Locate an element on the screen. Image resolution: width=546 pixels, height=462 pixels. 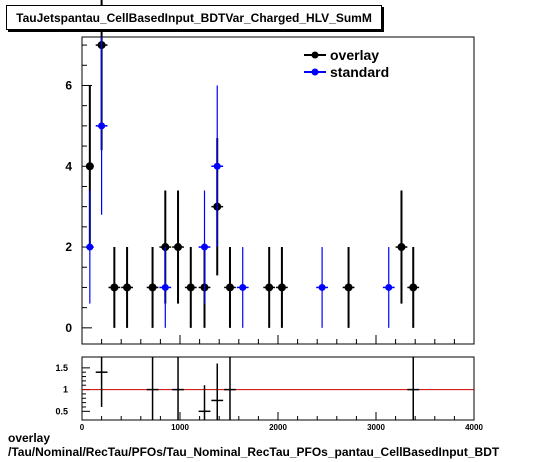
ratio-plot: 0.5 1 1.5 0 1000 2000 3000 4000 is located at coordinates (269, 394).